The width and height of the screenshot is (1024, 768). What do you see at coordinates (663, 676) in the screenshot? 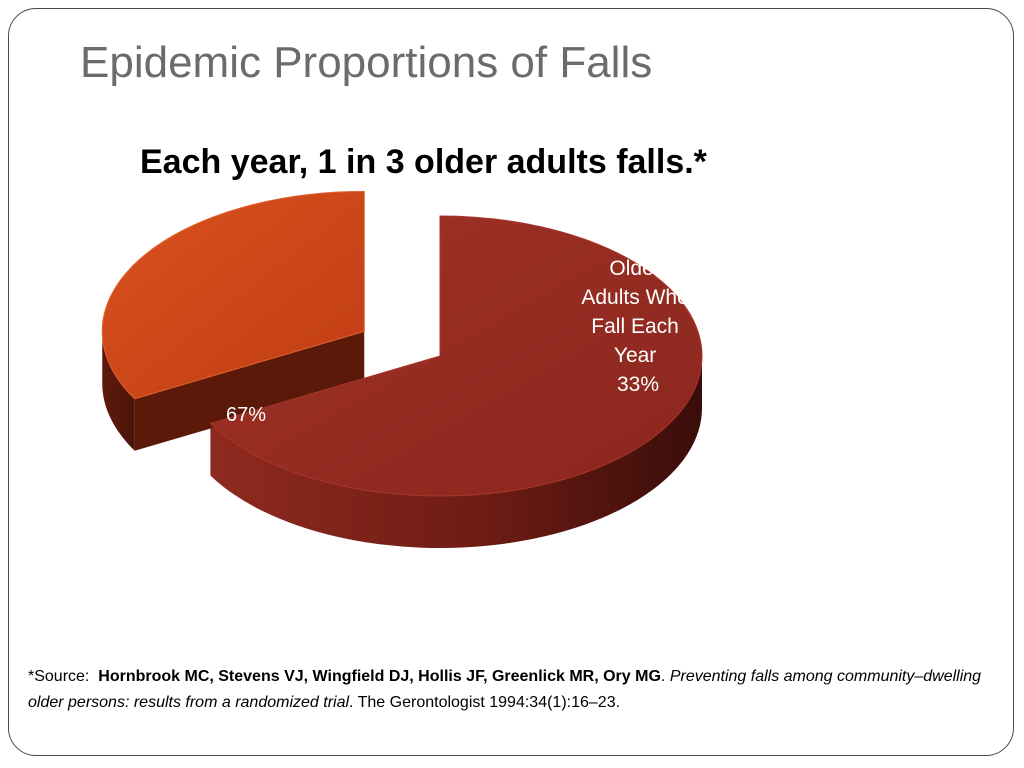
I see `citation-period: .` at bounding box center [663, 676].